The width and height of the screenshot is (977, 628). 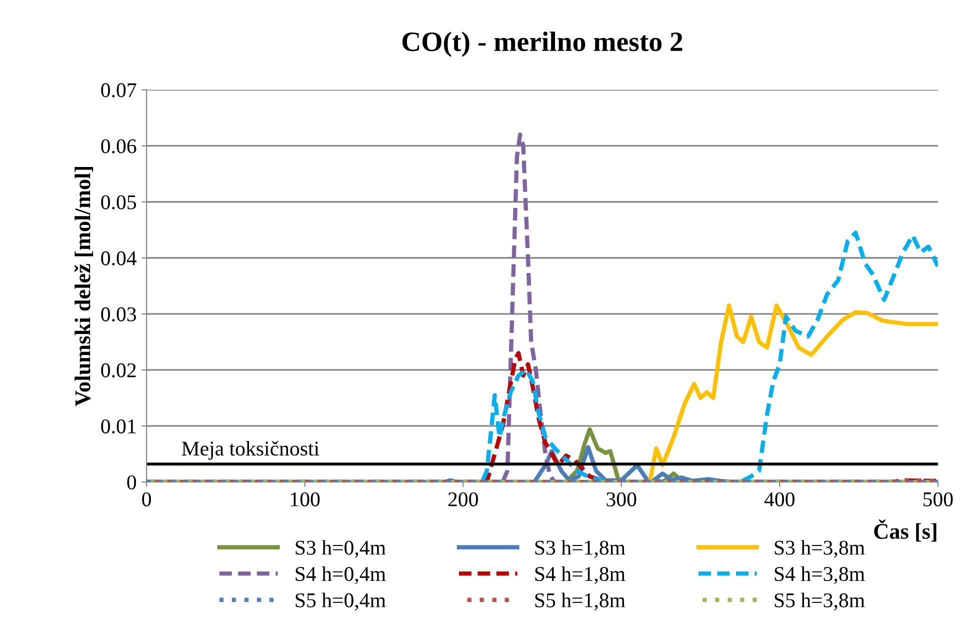 I want to click on x-tick-label: 100, so click(x=305, y=499).